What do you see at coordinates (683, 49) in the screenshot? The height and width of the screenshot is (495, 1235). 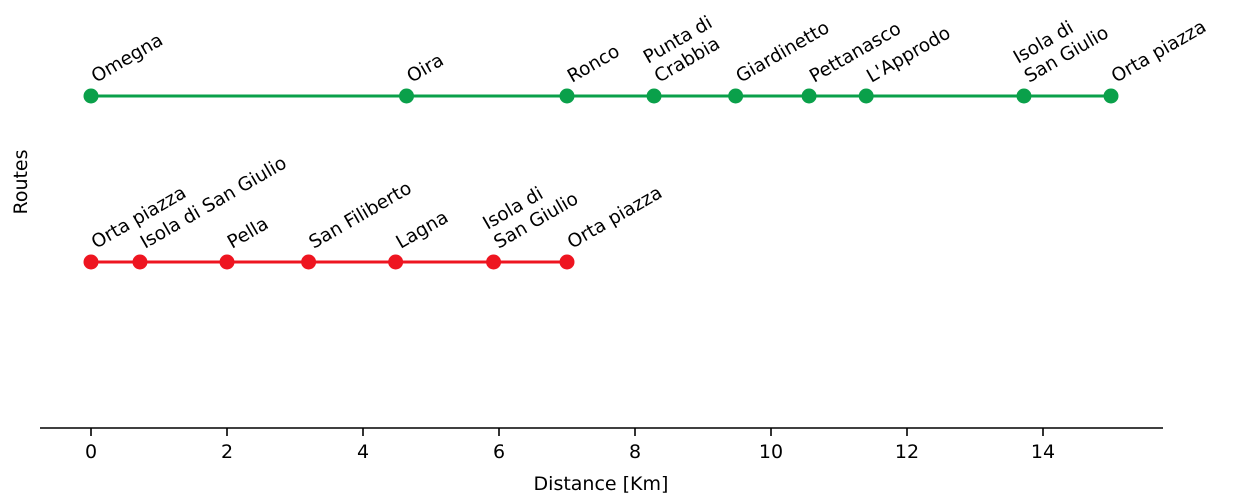 I see `stop-label: Punta diCrabbia` at bounding box center [683, 49].